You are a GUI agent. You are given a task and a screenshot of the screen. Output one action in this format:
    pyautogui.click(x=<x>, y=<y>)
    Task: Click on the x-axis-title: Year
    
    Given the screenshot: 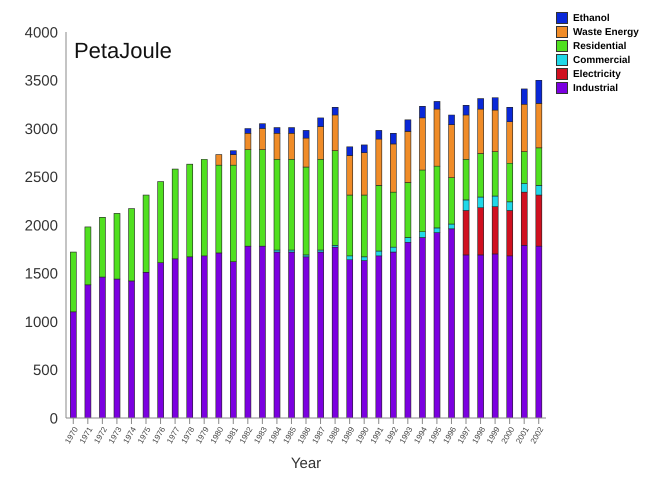 What is the action you would take?
    pyautogui.click(x=306, y=463)
    